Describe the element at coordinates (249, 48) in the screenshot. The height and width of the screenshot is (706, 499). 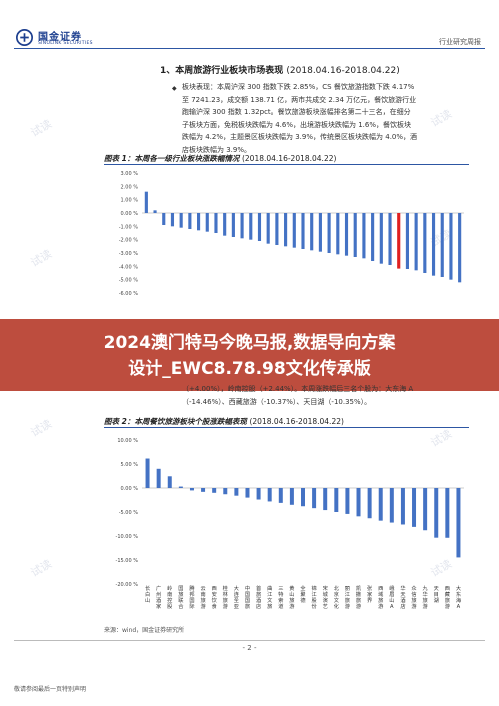
I see `header-rule` at that location.